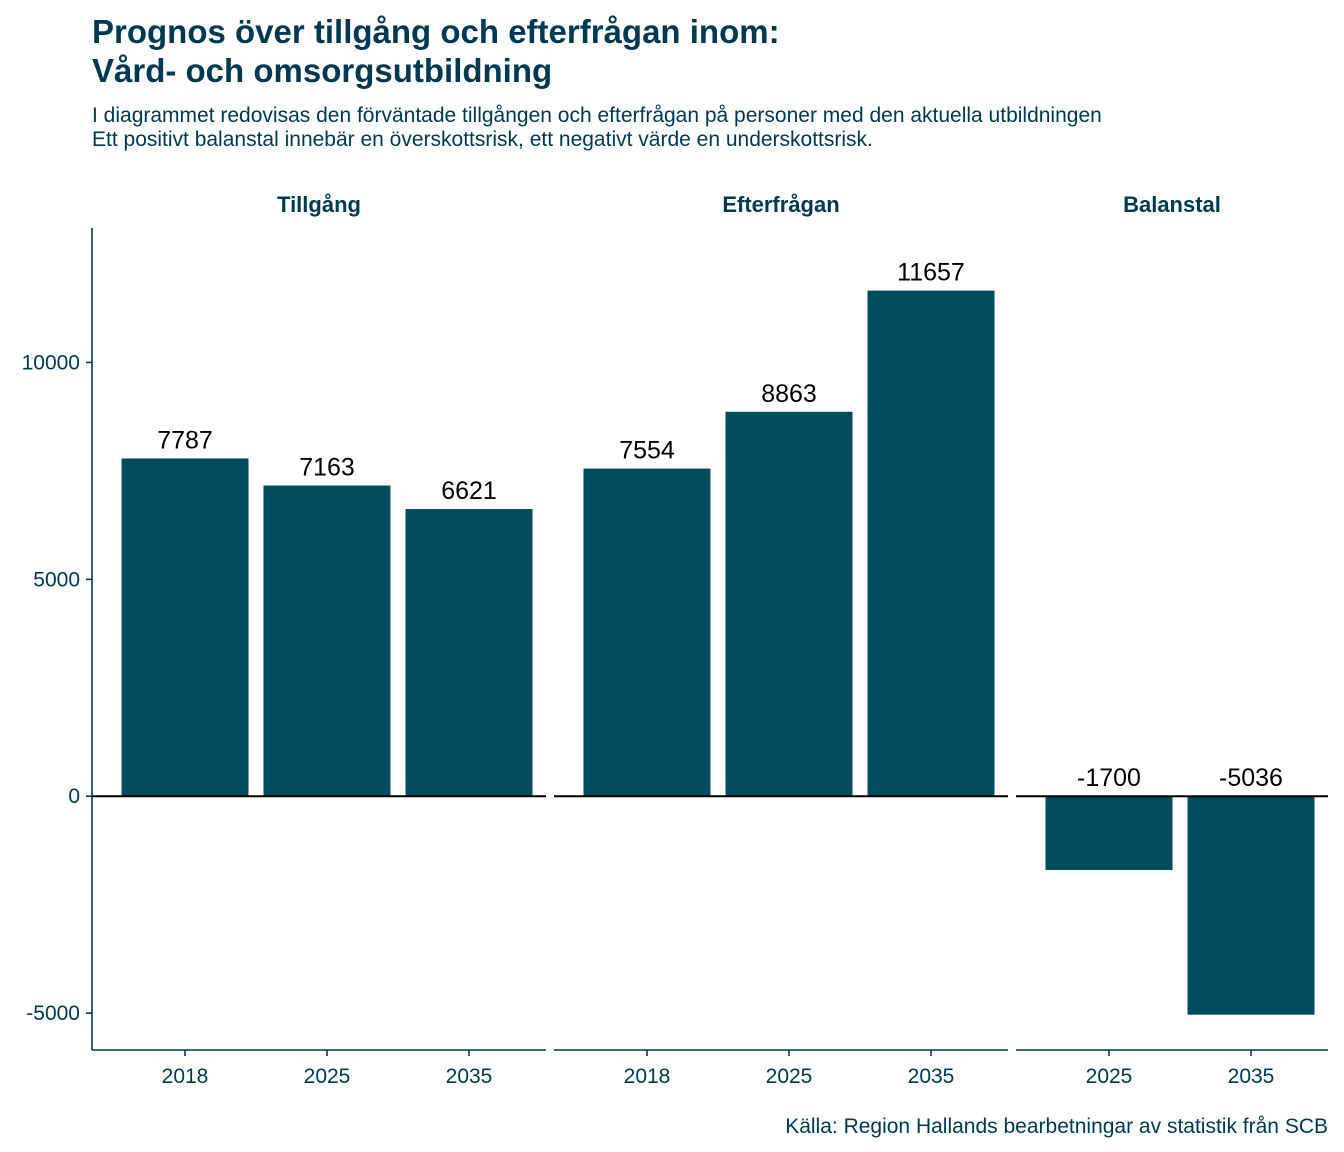 The image size is (1344, 1152). Describe the element at coordinates (74, 796) in the screenshot. I see `y-tick-label: 0` at that location.